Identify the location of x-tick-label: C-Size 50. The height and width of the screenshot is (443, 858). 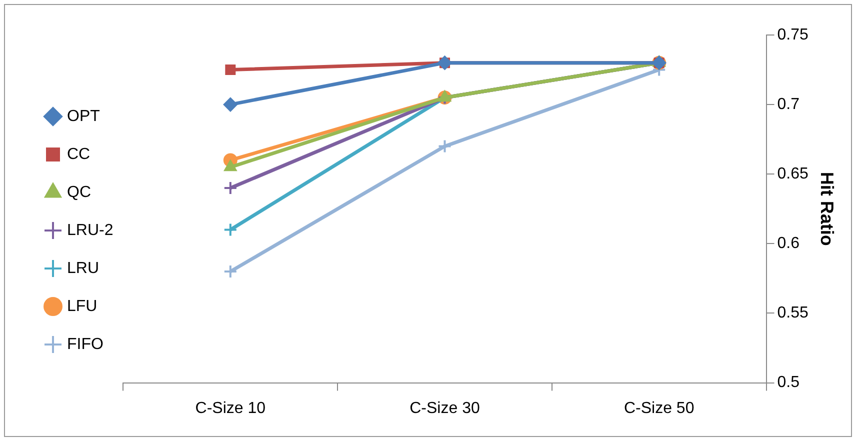
(659, 408).